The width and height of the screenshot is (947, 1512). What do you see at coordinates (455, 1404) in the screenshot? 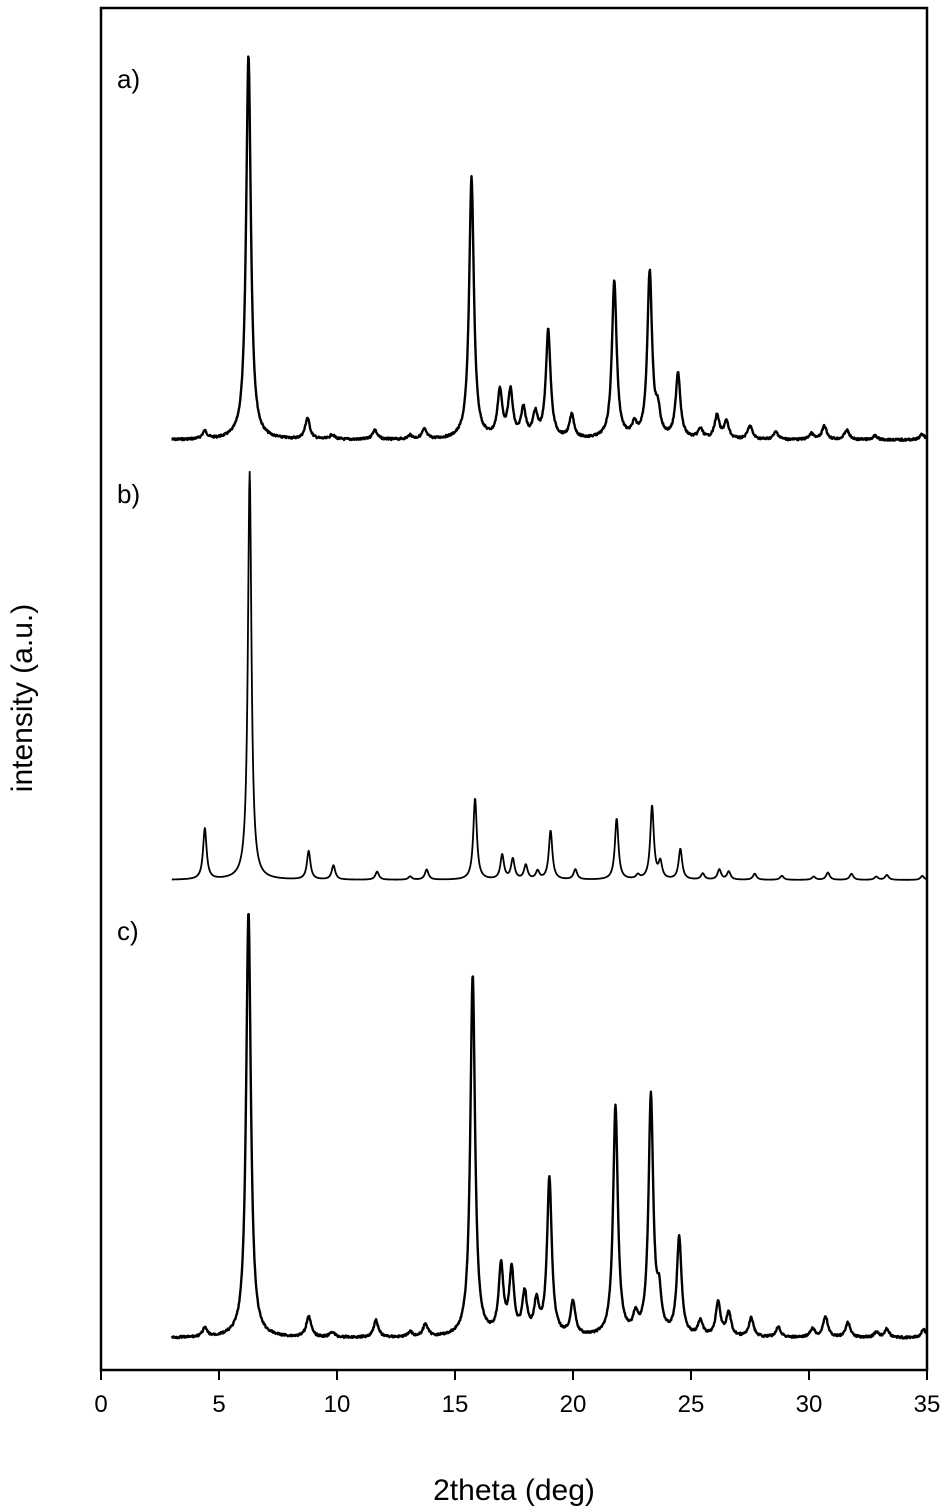
I see `x-tick-label: 15` at bounding box center [455, 1404].